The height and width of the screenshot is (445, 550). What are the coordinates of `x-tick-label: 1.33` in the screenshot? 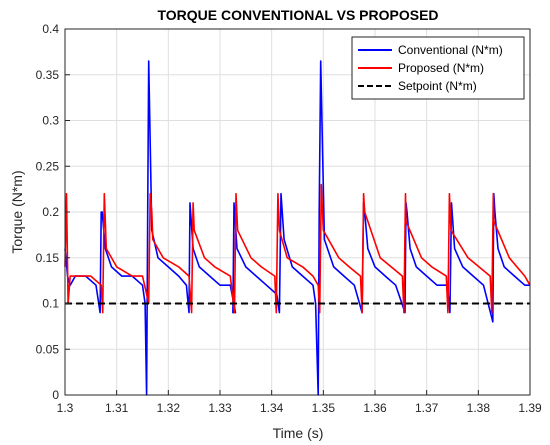 It's located at (220, 408).